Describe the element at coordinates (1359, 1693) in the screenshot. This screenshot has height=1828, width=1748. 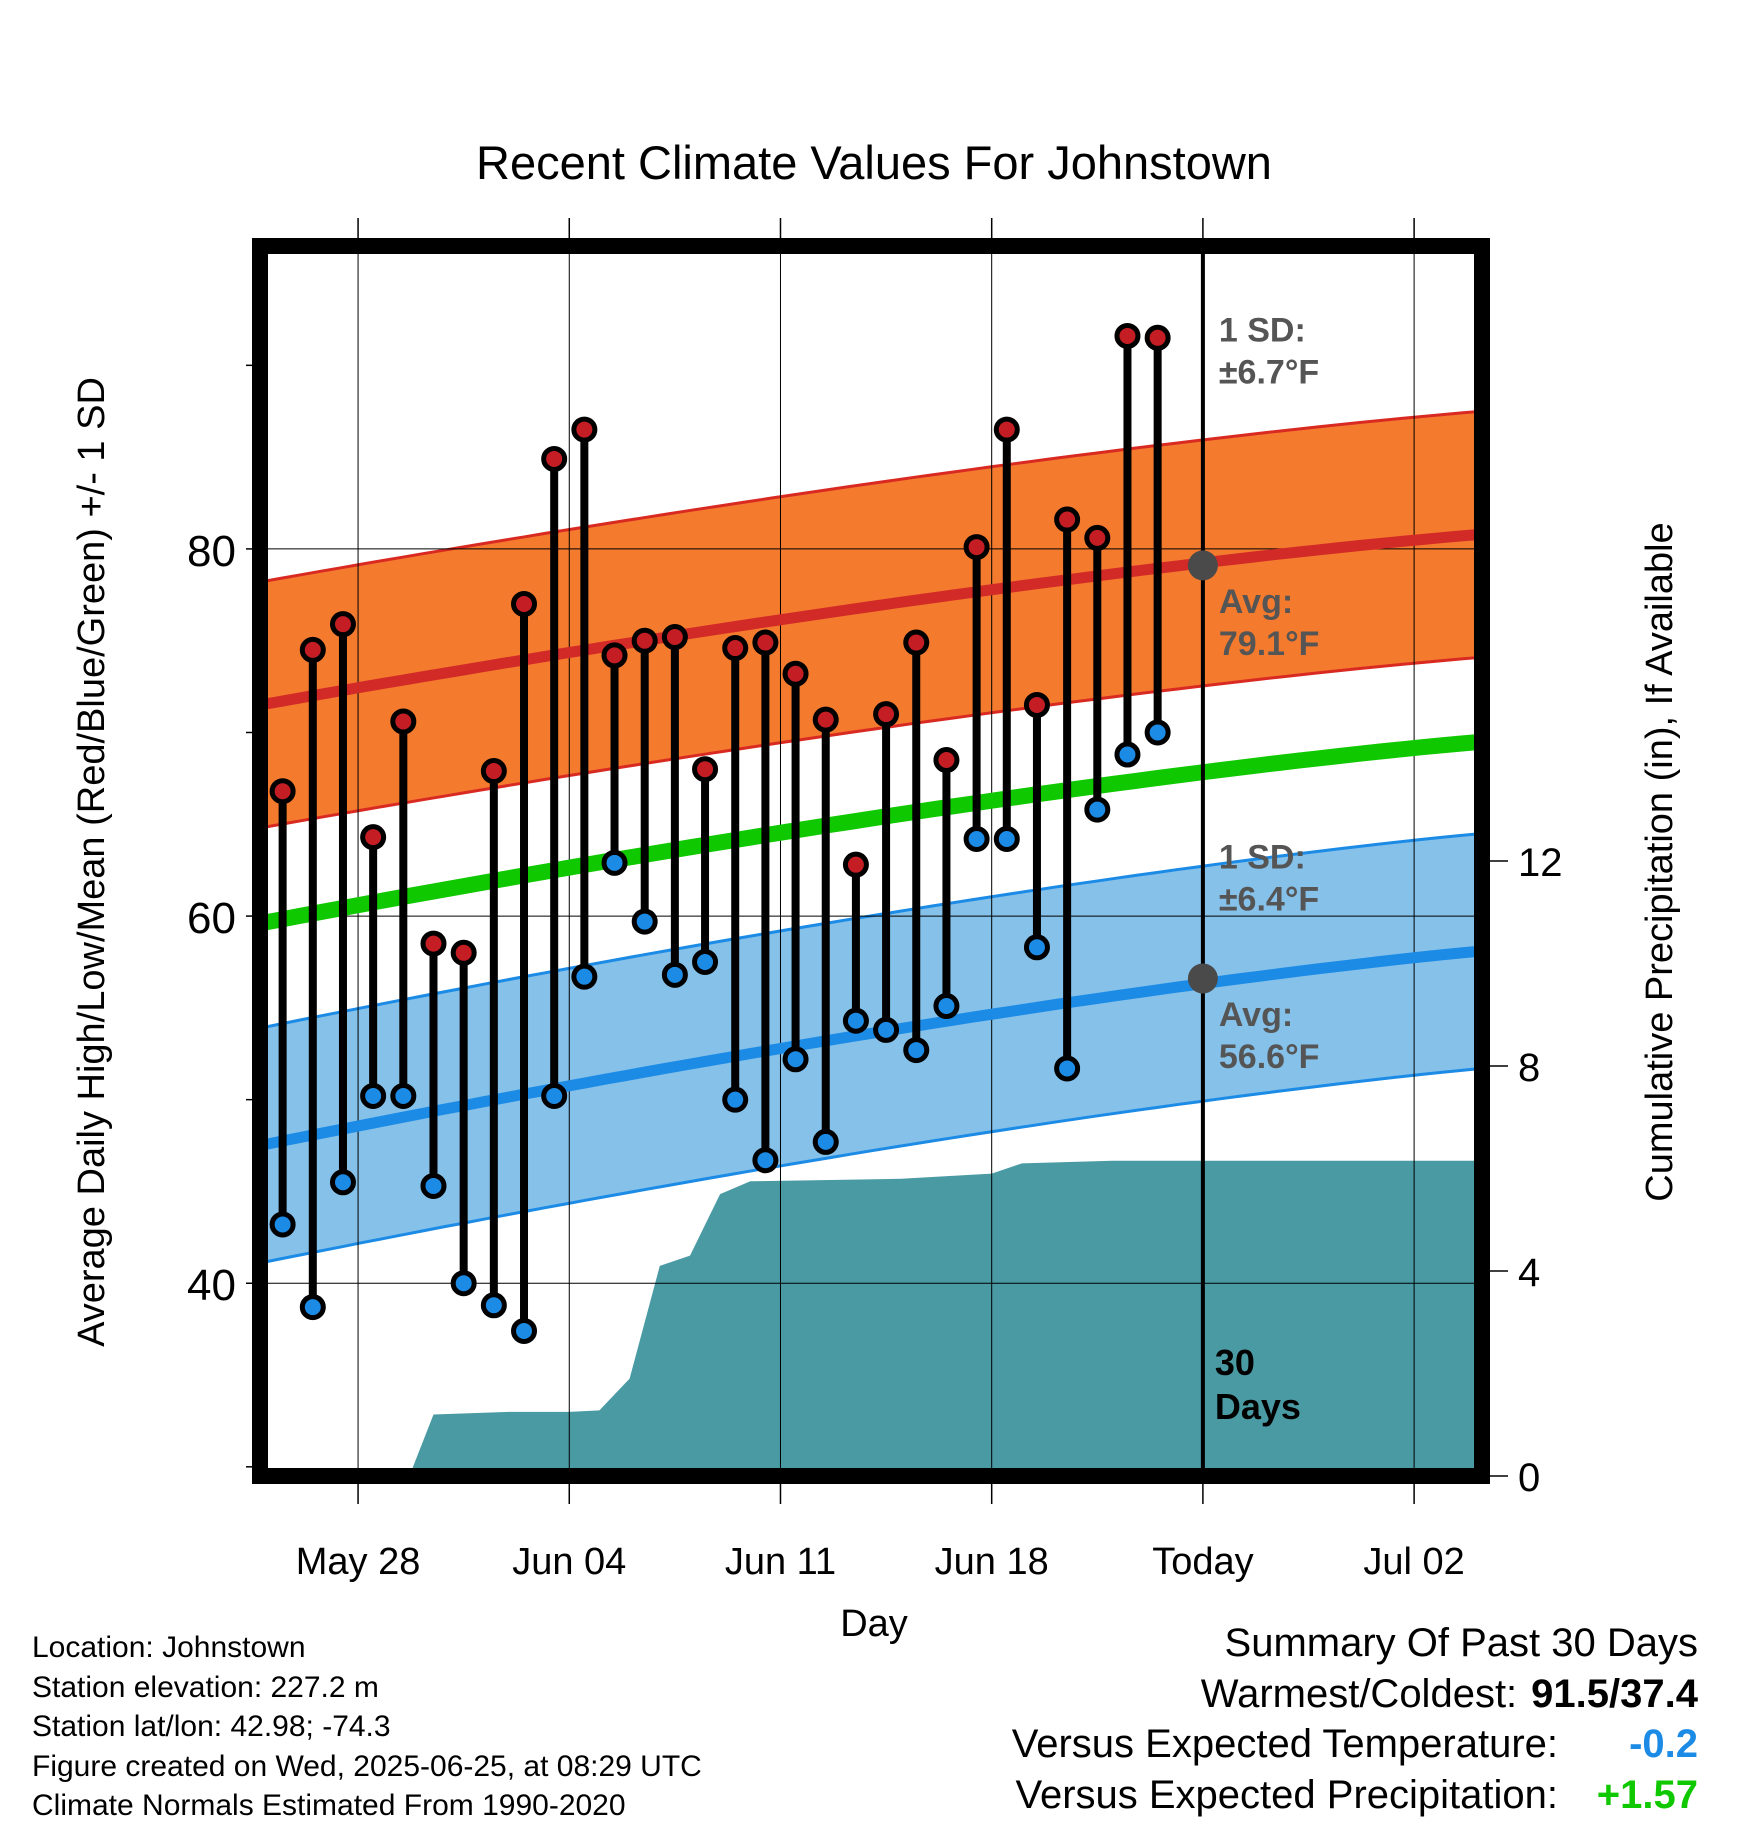
I see `warm-cold-label: Warmest/Coldest:` at that location.